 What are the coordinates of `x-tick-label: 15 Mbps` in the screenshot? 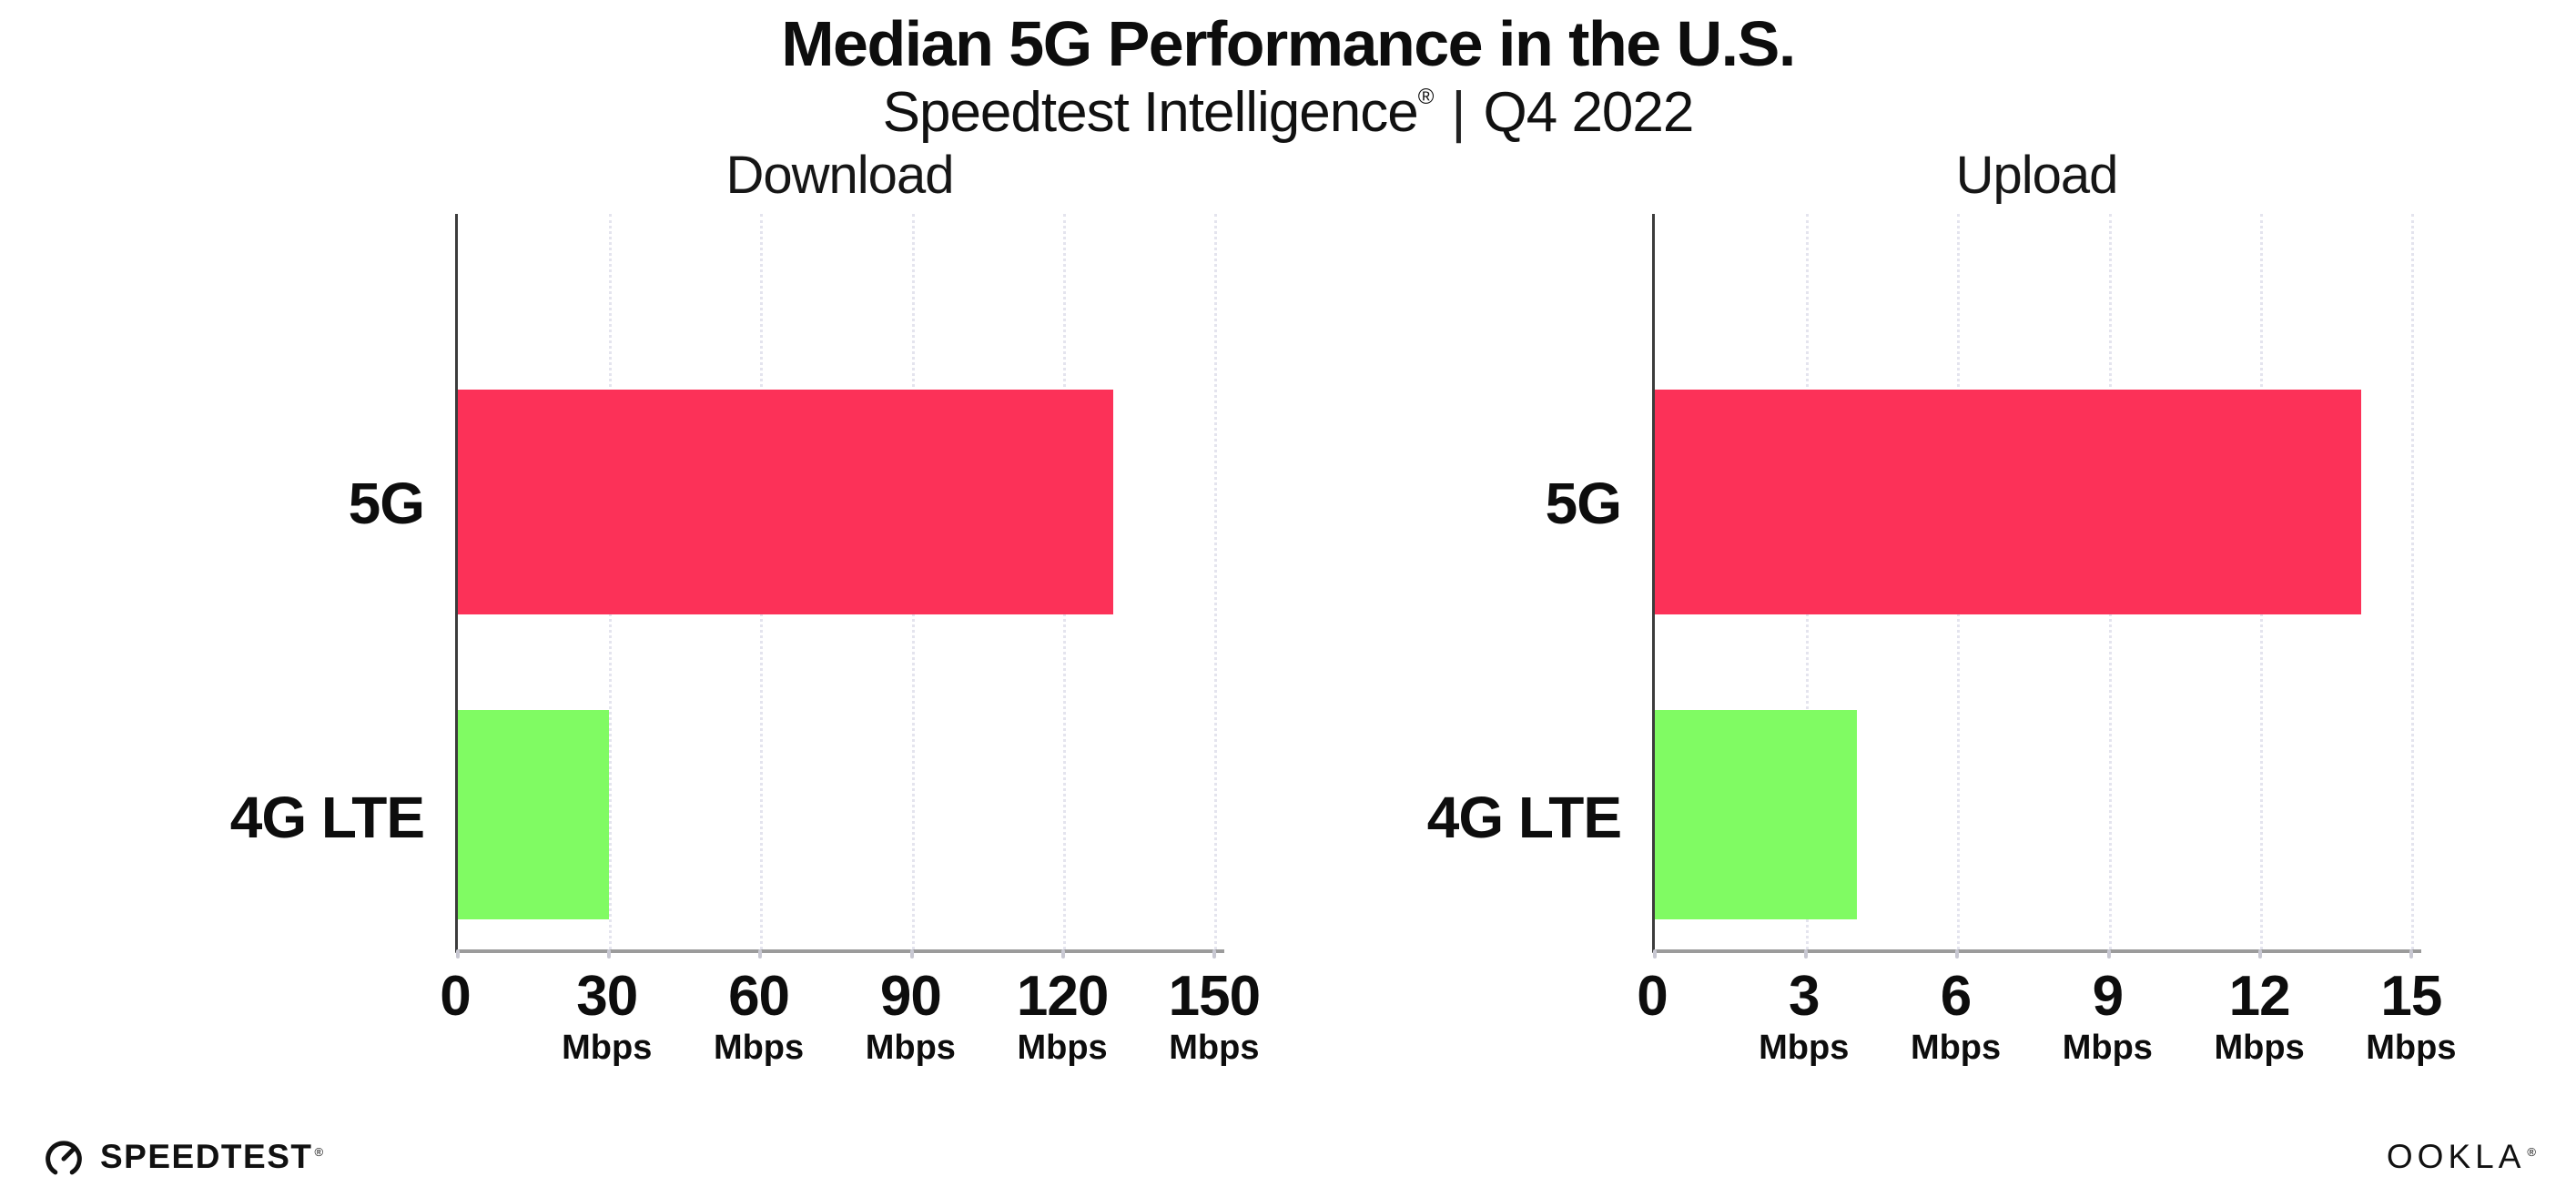 It's located at (2411, 1017).